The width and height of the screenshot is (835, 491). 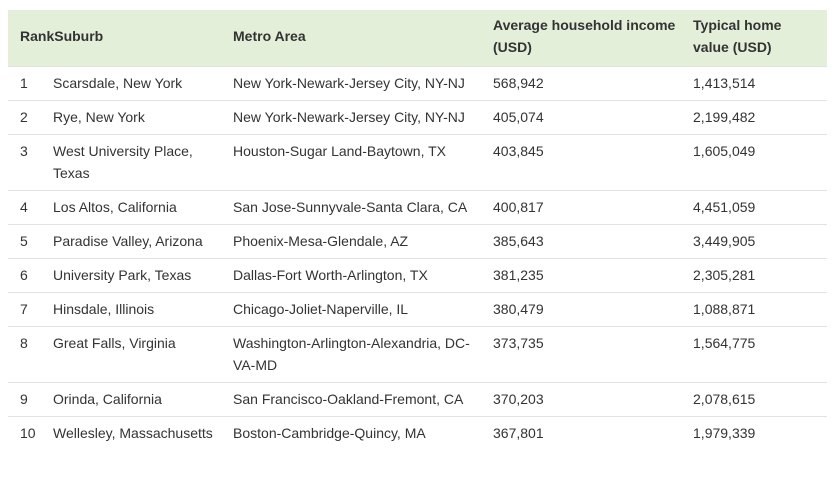 What do you see at coordinates (584, 36) in the screenshot?
I see `header-average-household-income: Average household income (USD)` at bounding box center [584, 36].